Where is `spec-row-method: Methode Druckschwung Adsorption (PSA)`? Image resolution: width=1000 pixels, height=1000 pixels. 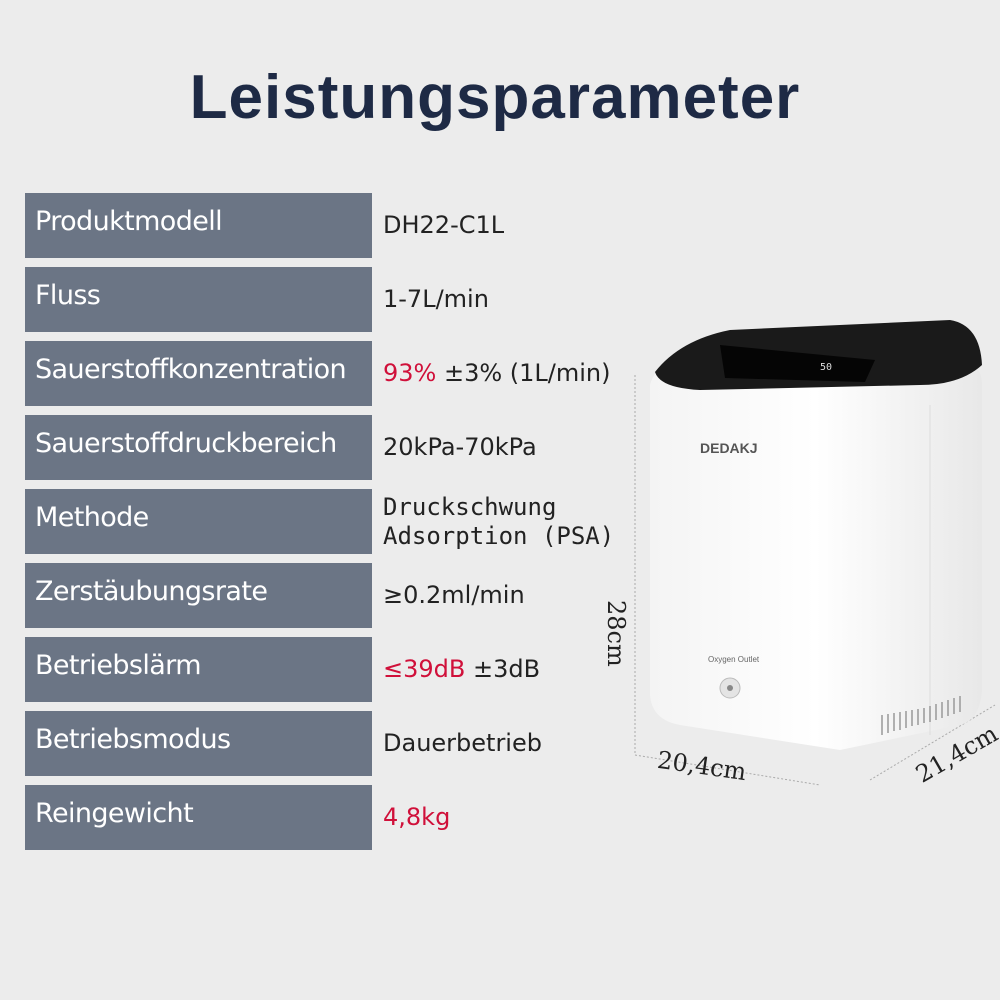
spec-row-method: Methode Druckschwung Adsorption (PSA) is located at coordinates (512, 521).